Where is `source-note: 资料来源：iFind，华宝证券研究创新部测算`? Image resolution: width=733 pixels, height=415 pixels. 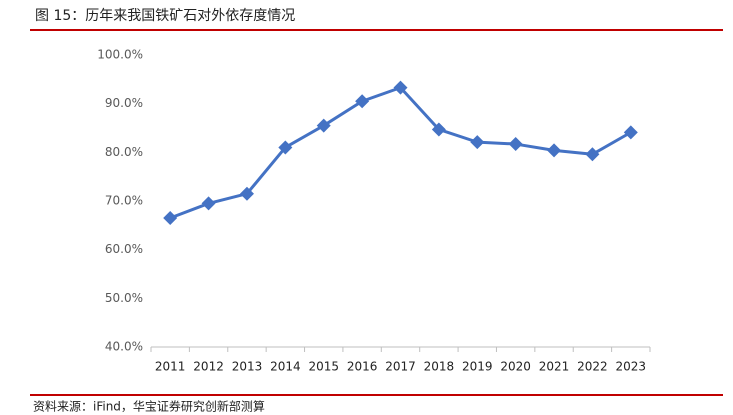
source-note: 资料来源：iFind，华宝证券研究创新部测算 is located at coordinates (149, 406).